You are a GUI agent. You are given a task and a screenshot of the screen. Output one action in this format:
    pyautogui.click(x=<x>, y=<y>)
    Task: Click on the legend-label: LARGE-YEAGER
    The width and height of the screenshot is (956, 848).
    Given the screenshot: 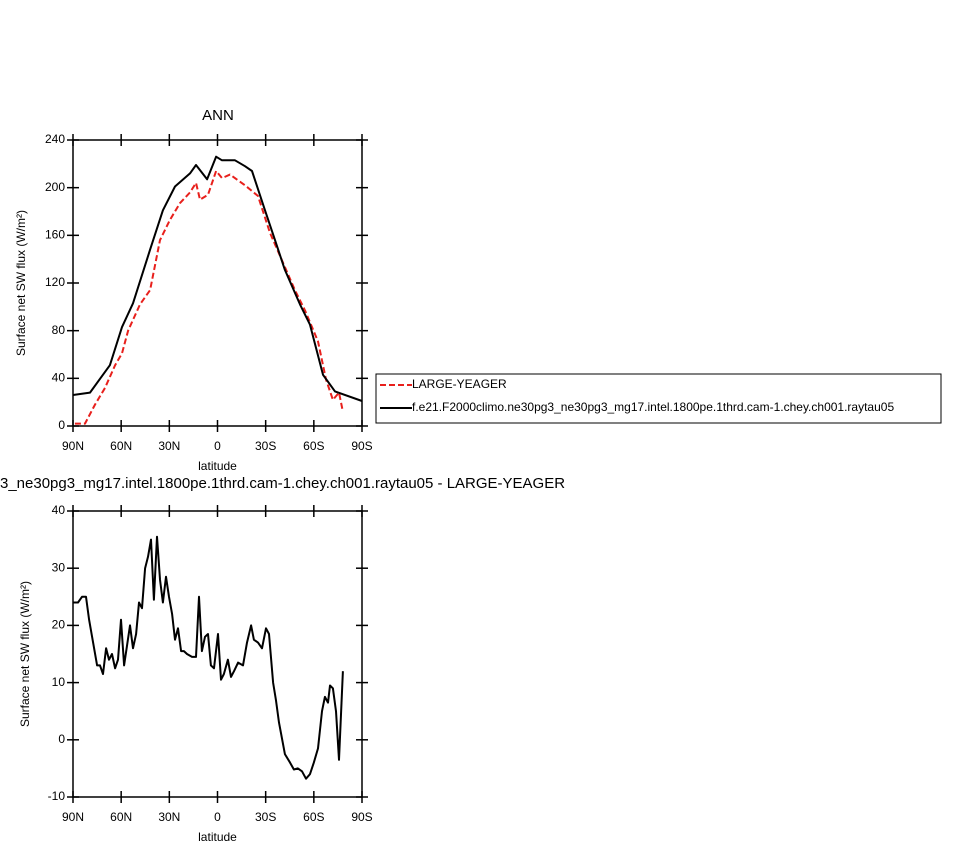 What is the action you would take?
    pyautogui.click(x=459, y=384)
    